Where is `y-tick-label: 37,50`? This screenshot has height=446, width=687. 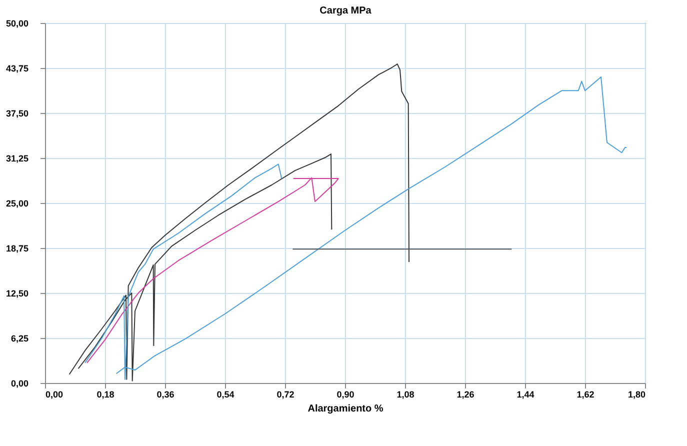
y-tick-label: 37,50 is located at coordinates (17, 113).